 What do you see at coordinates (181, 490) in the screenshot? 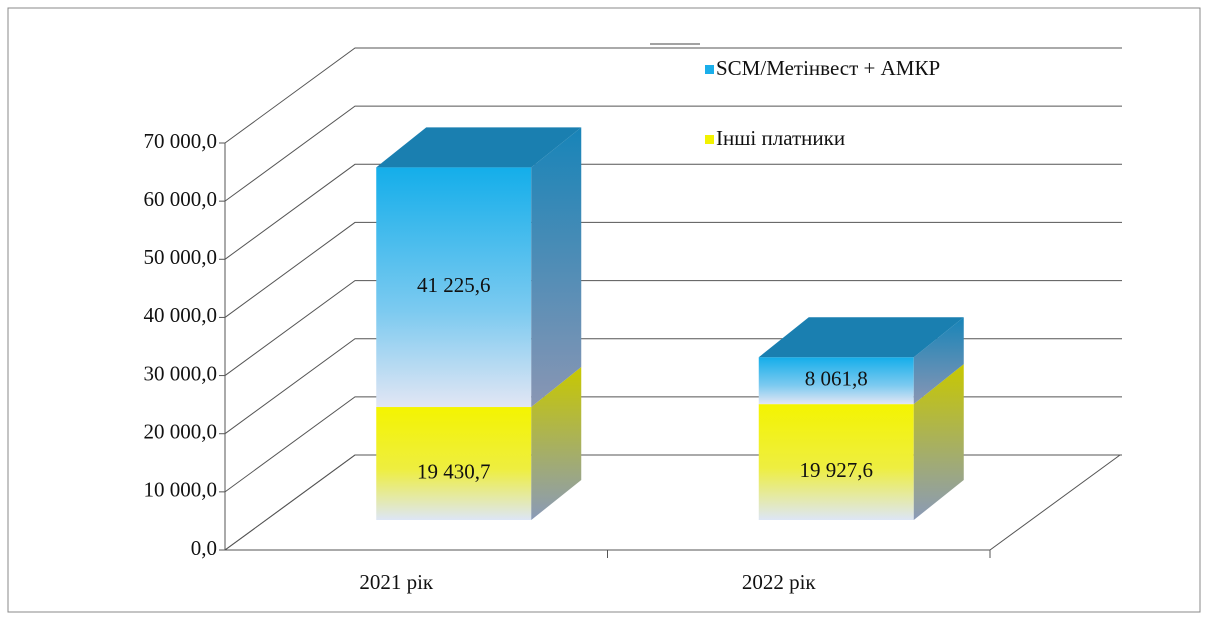
I see `y-tick-label: 10 000,0` at bounding box center [181, 490].